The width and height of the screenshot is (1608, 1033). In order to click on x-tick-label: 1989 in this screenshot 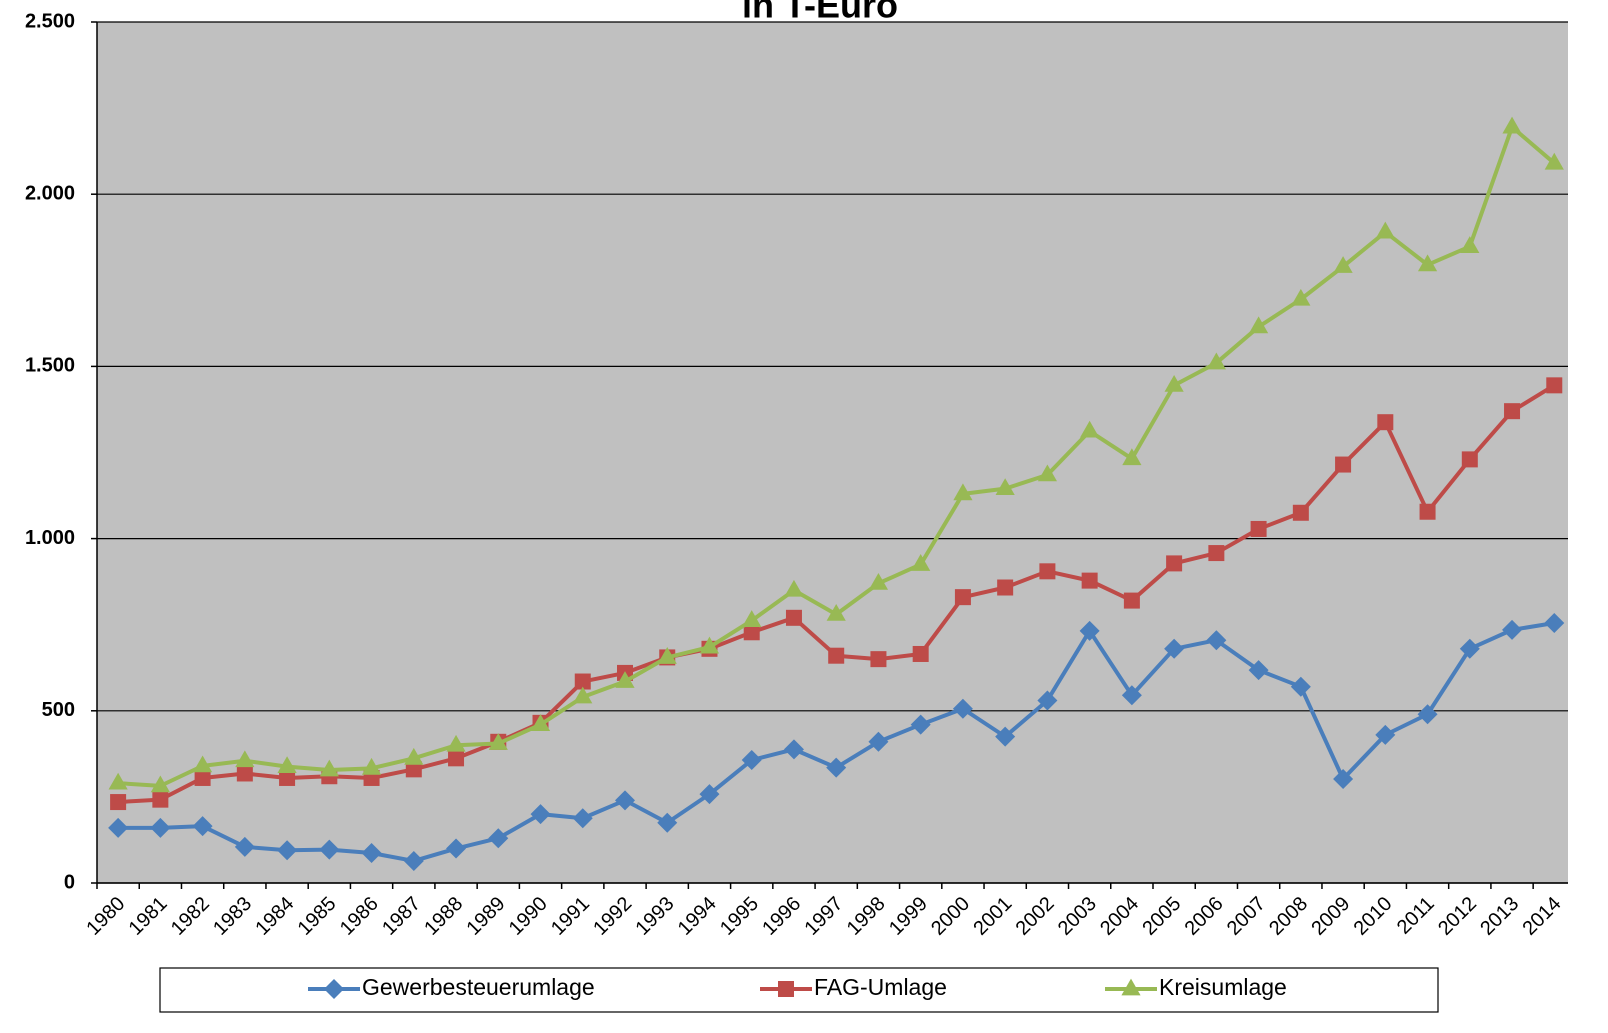, I will do `click(486, 916)`.